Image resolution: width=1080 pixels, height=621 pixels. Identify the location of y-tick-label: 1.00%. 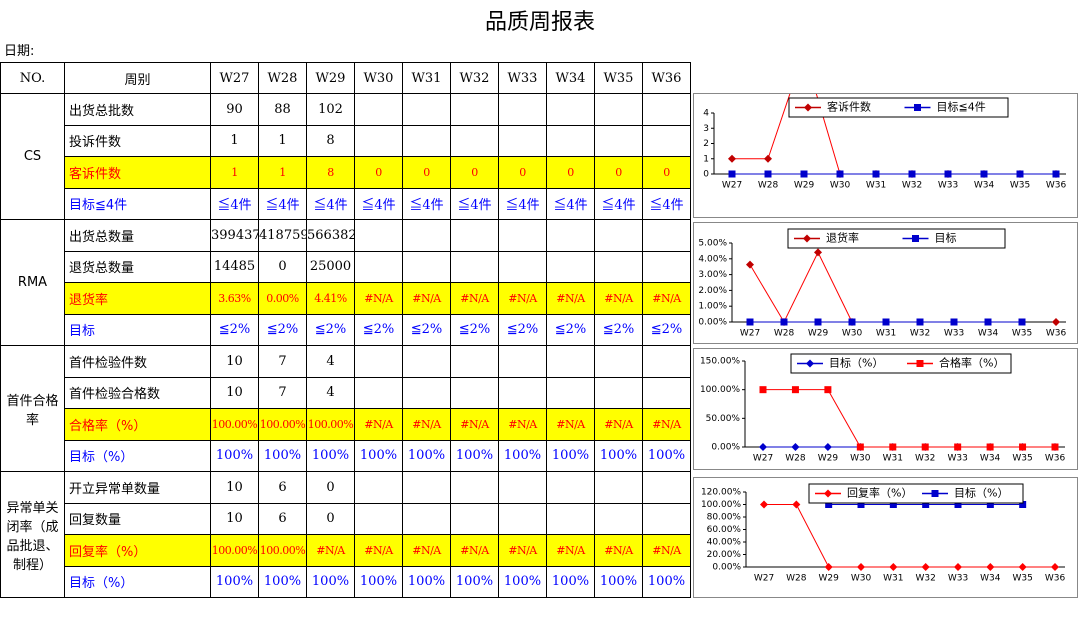
(712, 307).